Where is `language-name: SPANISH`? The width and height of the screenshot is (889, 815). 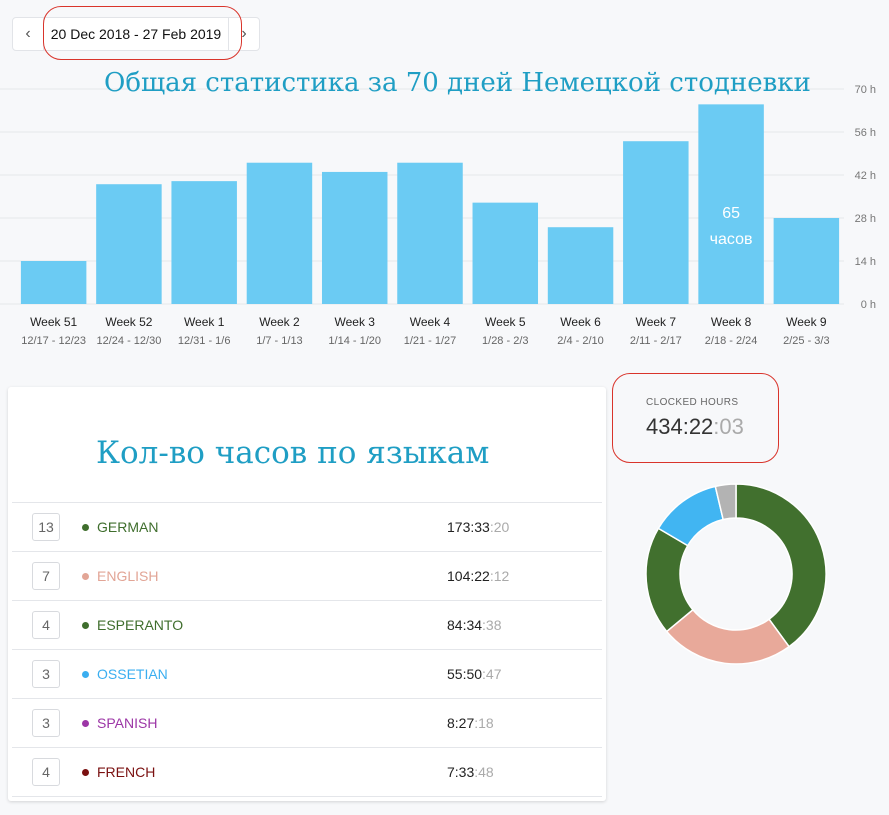 language-name: SPANISH is located at coordinates (127, 723).